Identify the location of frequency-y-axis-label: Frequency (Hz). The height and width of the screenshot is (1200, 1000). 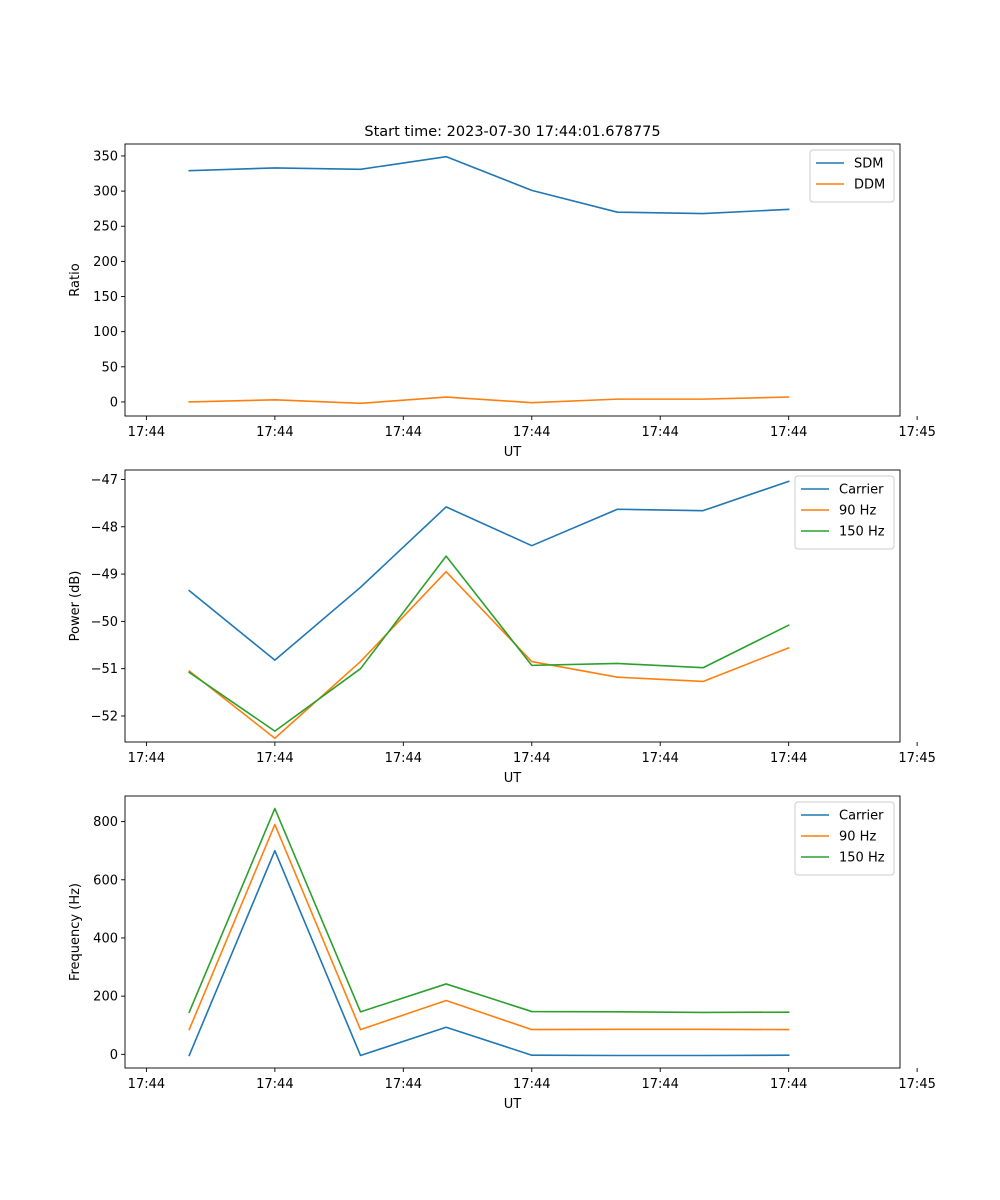
(75, 932).